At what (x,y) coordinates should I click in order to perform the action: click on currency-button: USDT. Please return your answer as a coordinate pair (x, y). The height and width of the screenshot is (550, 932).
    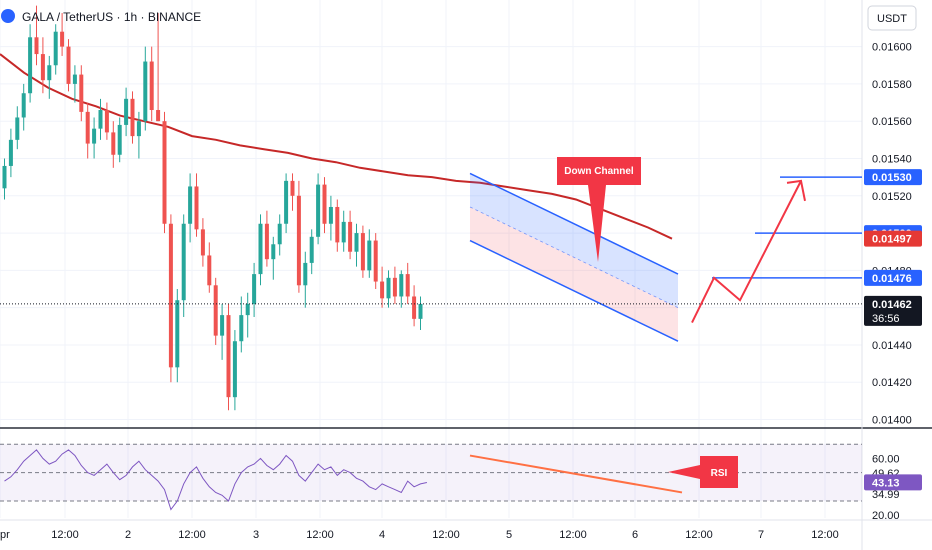
    Looking at the image, I should click on (892, 18).